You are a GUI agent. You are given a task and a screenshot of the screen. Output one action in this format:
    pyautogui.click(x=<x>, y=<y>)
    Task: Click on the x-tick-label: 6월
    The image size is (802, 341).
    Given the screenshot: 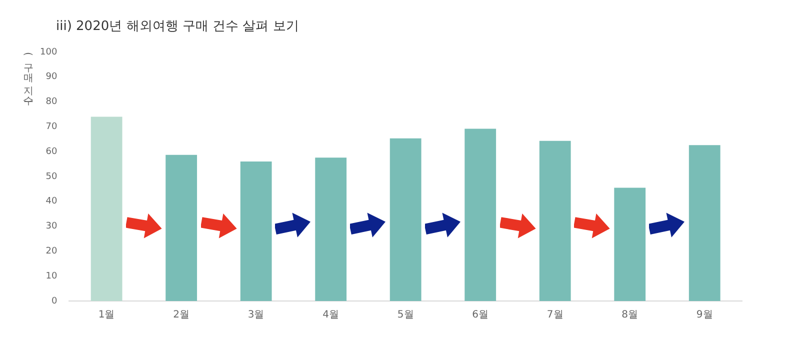 What is the action you would take?
    pyautogui.click(x=480, y=315)
    